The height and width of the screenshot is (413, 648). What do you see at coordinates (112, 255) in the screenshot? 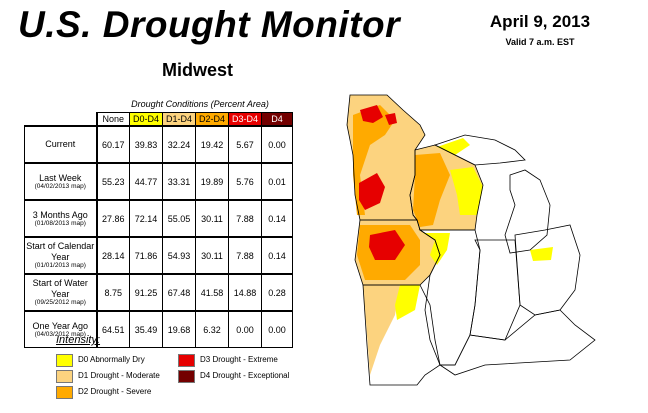
I see `table-cell: 28.14` at bounding box center [112, 255].